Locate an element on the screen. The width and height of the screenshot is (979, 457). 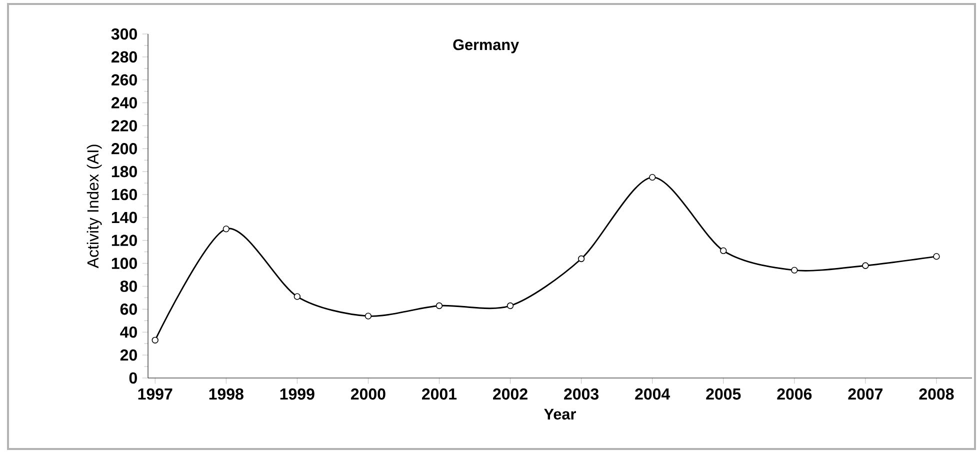
x-tick-label: 1999 is located at coordinates (297, 394).